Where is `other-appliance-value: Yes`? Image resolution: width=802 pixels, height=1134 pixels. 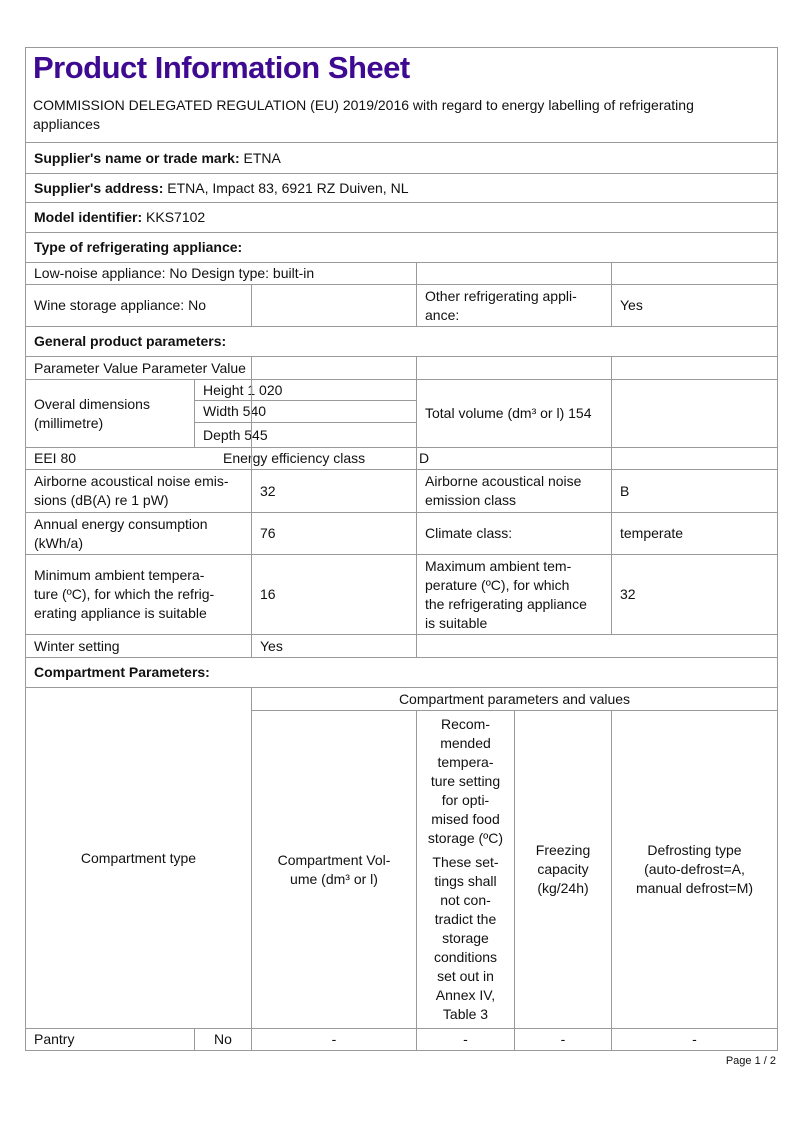
other-appliance-value: Yes is located at coordinates (694, 305).